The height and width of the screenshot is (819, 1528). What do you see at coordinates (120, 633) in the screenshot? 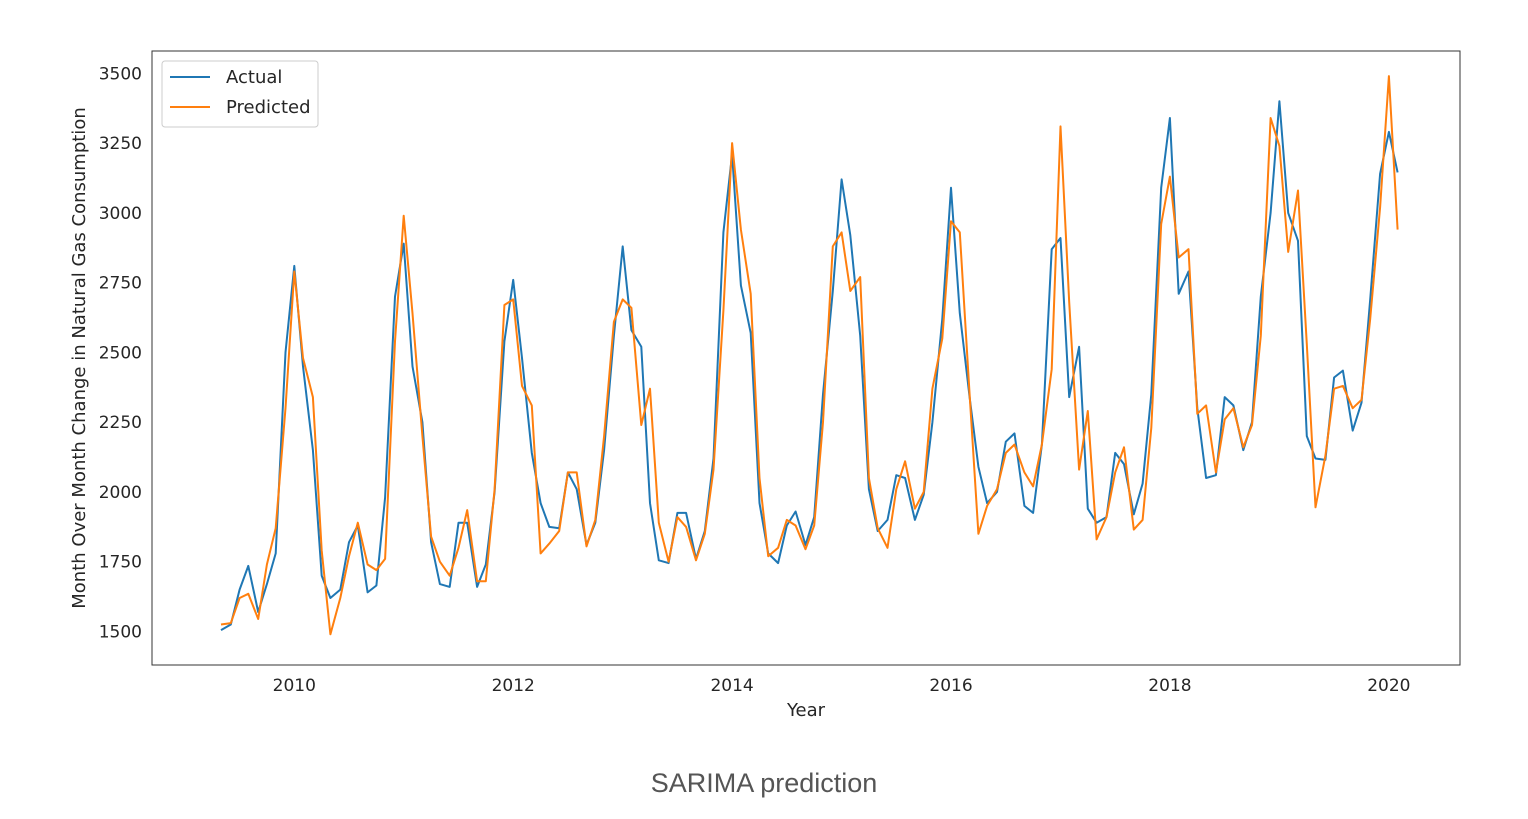
I see `y-tick-label: 1500` at bounding box center [120, 633].